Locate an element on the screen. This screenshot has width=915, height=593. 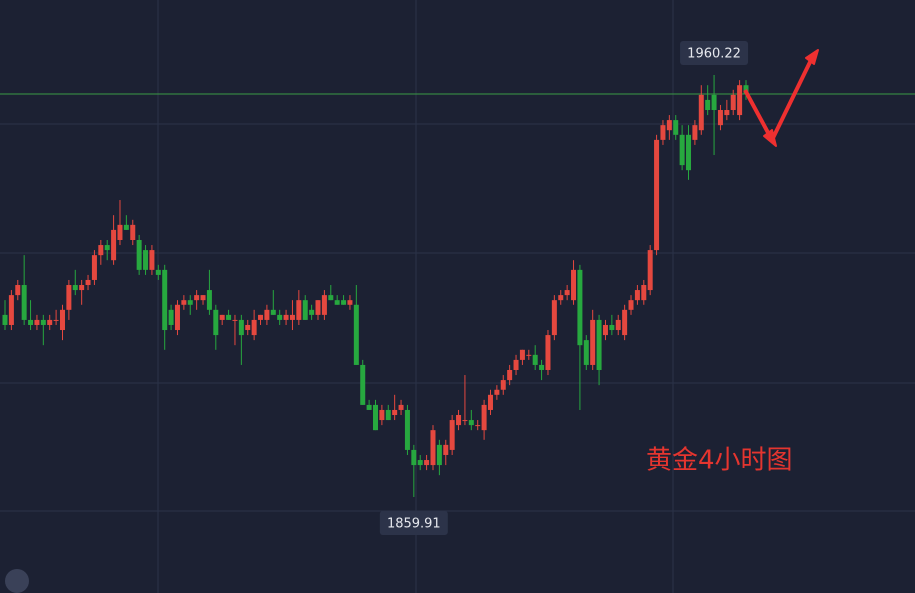
logo-icon is located at coordinates (17, 581).